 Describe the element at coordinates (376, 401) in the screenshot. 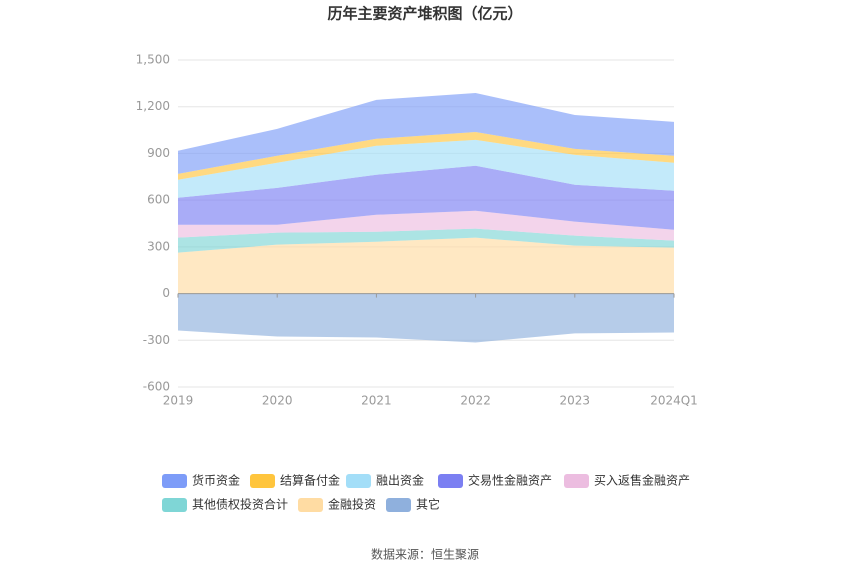

I see `x-tick-label: 2021` at that location.